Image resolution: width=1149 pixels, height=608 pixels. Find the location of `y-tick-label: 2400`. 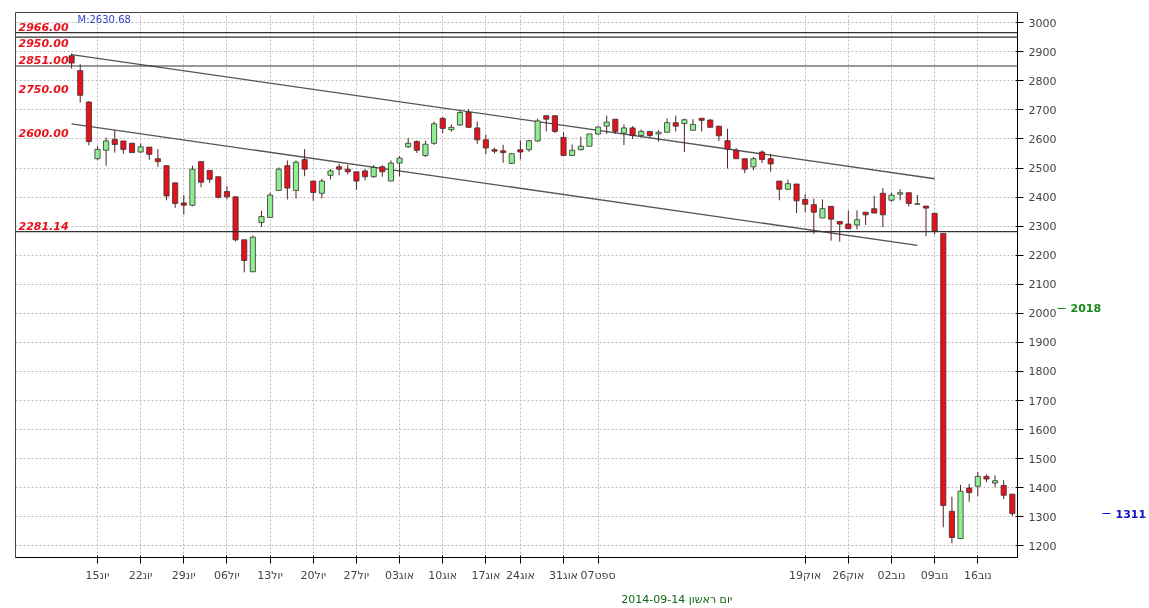

y-tick-label: 2400 is located at coordinates (1042, 198).